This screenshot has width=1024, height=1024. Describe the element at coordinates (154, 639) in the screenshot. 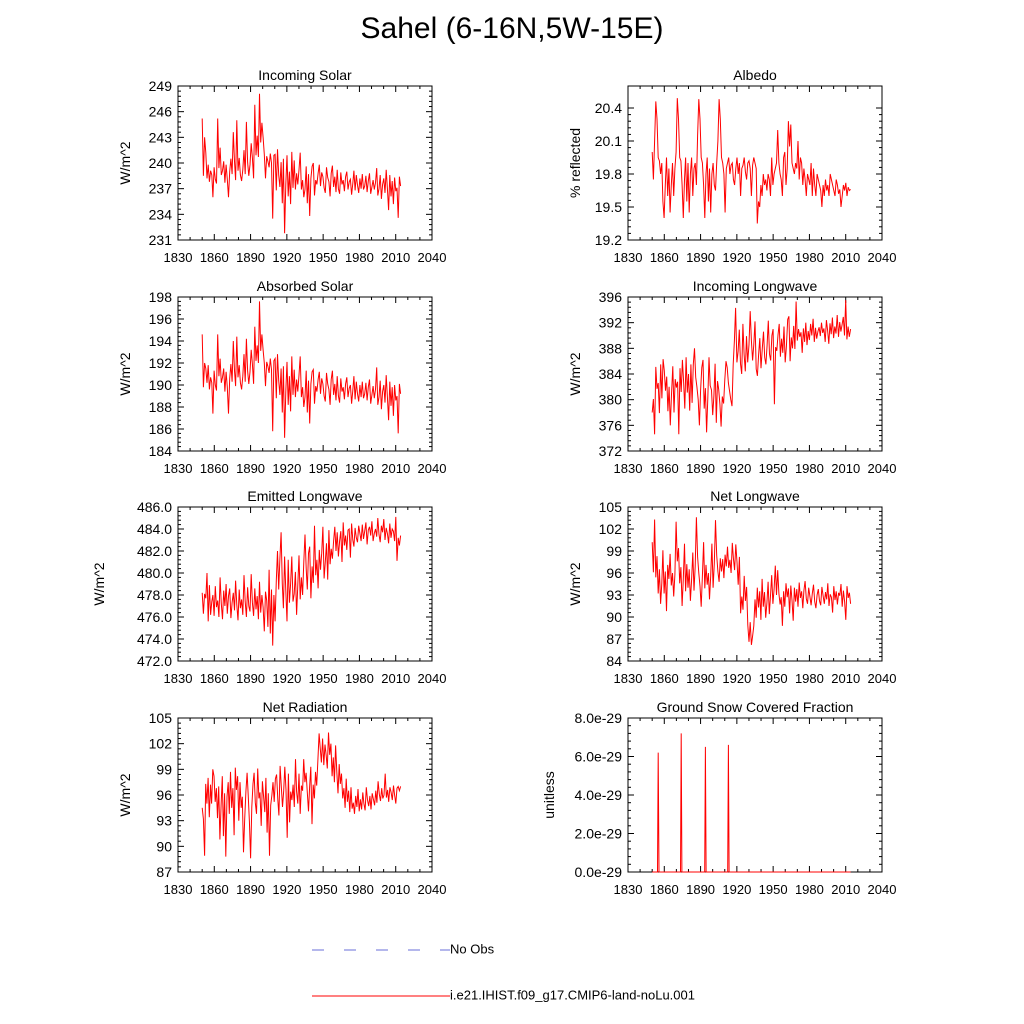

I see `y-tick-label: 474.0` at that location.